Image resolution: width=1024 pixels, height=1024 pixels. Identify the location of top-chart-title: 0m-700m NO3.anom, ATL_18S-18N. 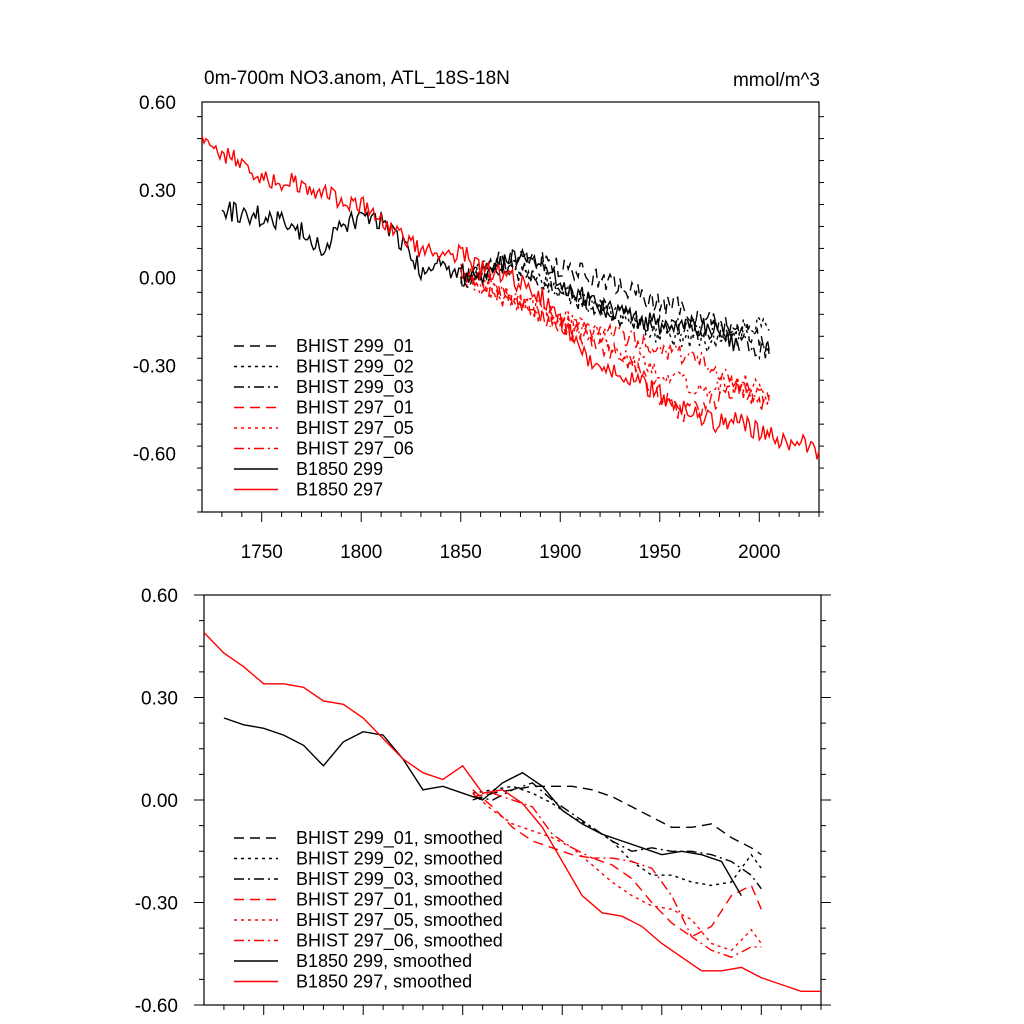
(357, 78).